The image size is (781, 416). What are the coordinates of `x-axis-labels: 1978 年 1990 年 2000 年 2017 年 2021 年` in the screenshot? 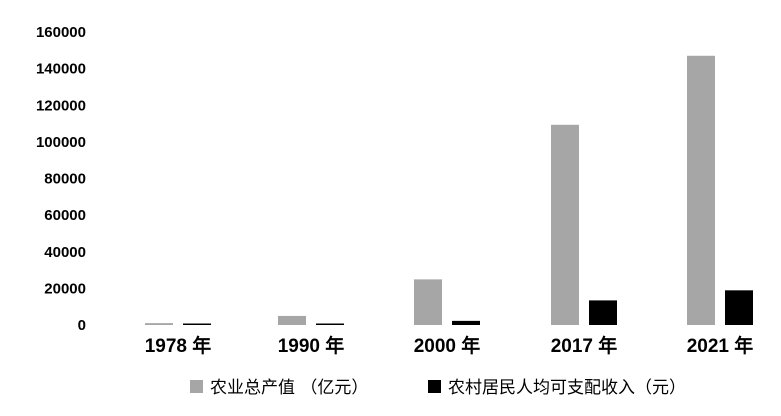 It's located at (449, 345).